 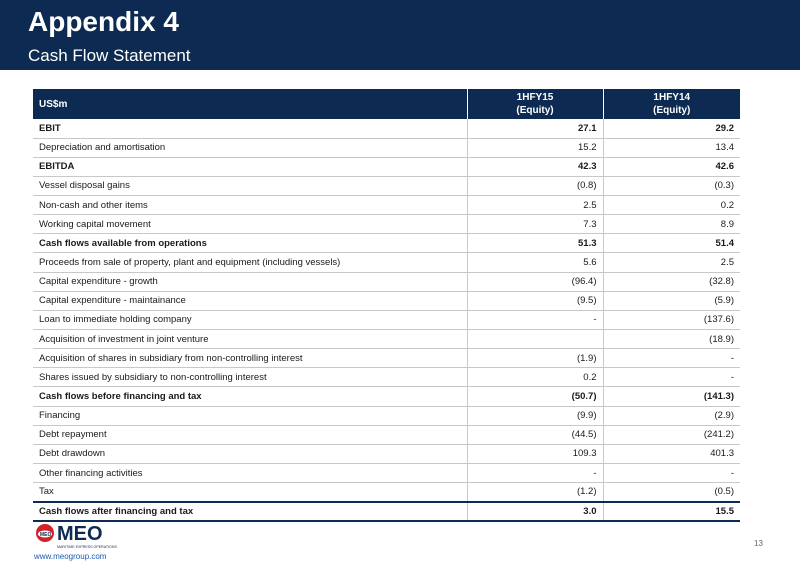 I want to click on table-row: Non-cash and other items 2.5 0.2, so click(x=386, y=205).